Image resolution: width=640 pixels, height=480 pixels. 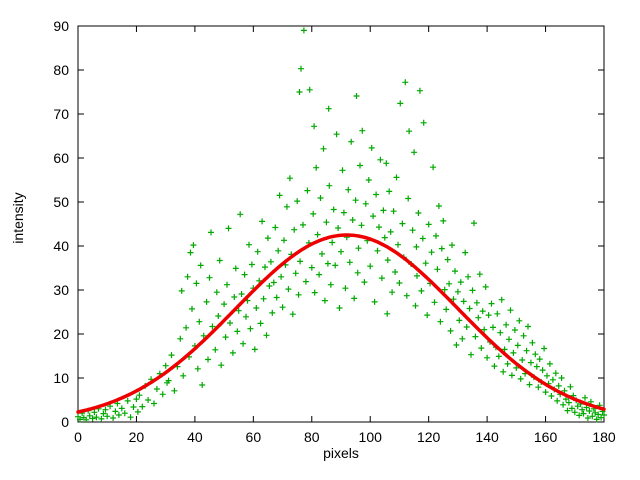 What do you see at coordinates (61, 378) in the screenshot?
I see `y-tick-label: 10` at bounding box center [61, 378].